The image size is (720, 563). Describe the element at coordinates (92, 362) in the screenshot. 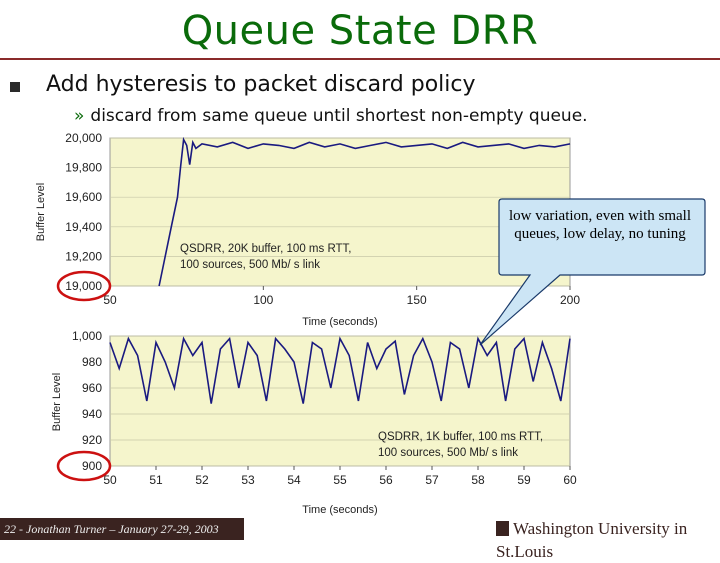

I see `y-tick-label: 980` at that location.